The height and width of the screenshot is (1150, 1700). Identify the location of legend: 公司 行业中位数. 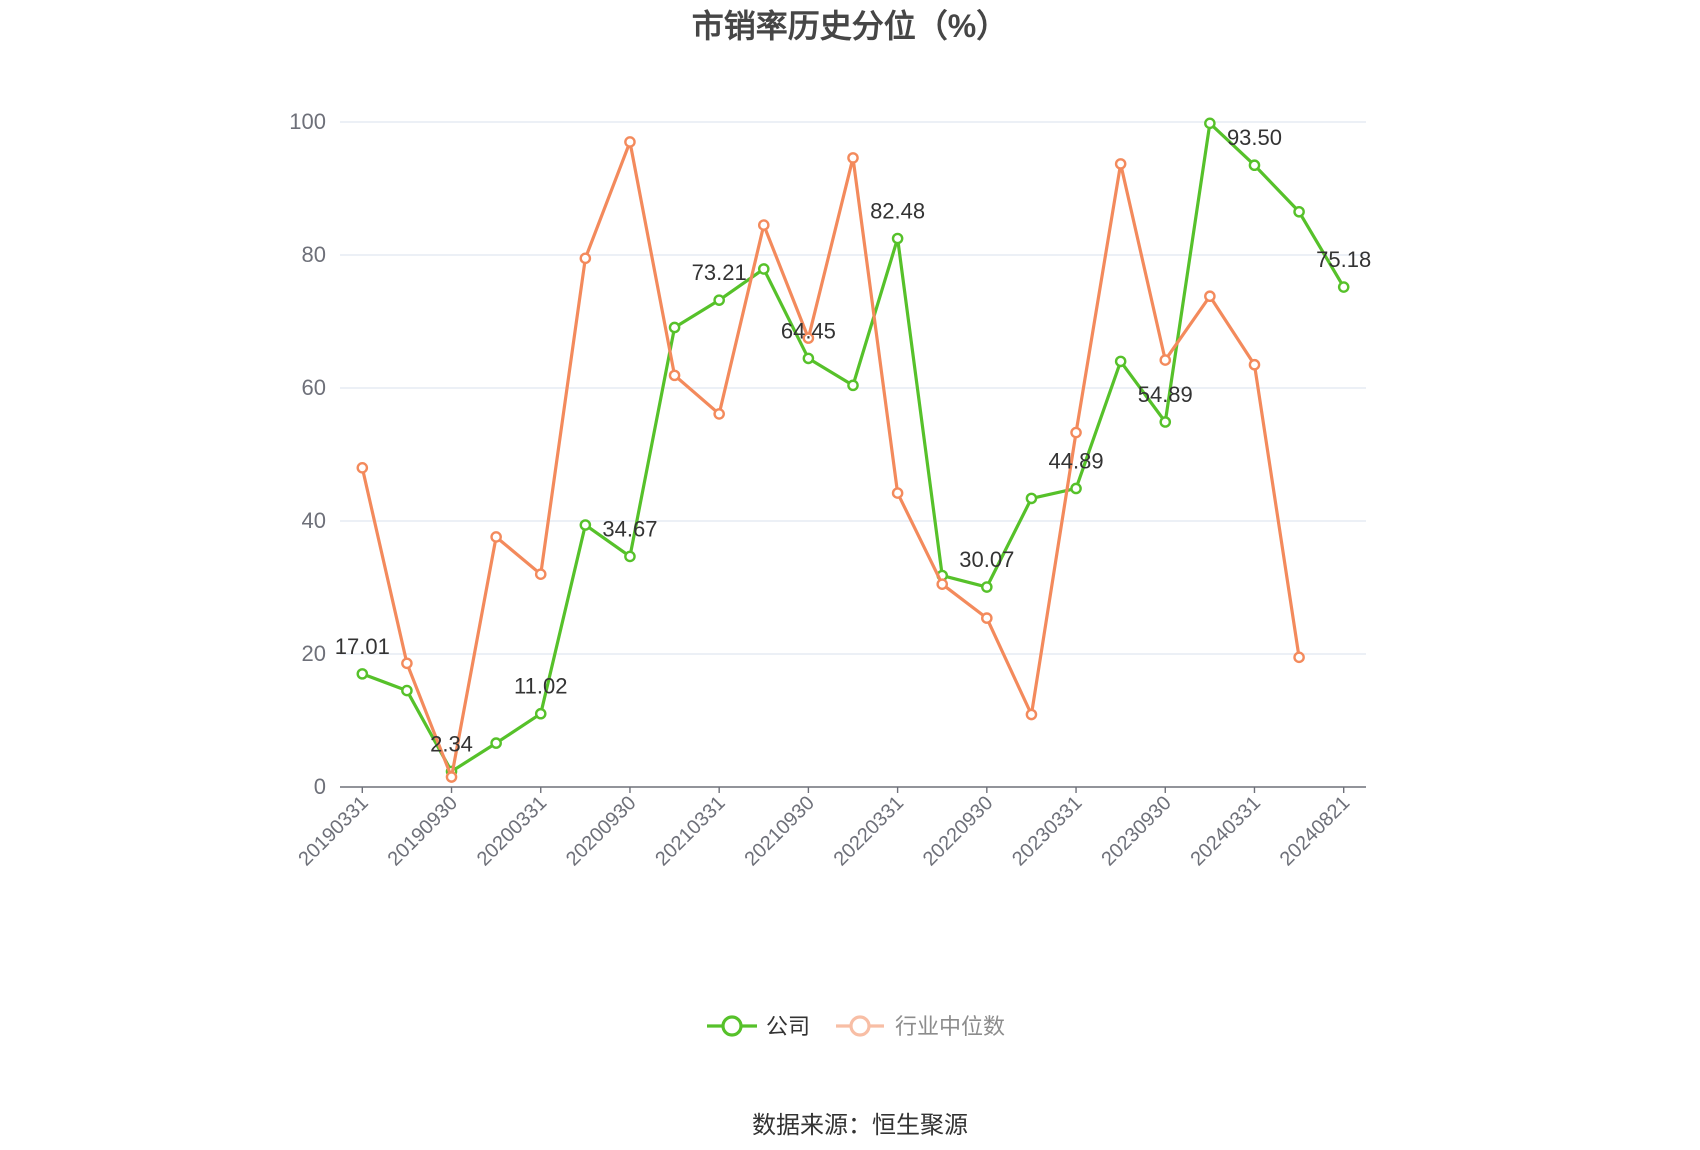
(856, 1026).